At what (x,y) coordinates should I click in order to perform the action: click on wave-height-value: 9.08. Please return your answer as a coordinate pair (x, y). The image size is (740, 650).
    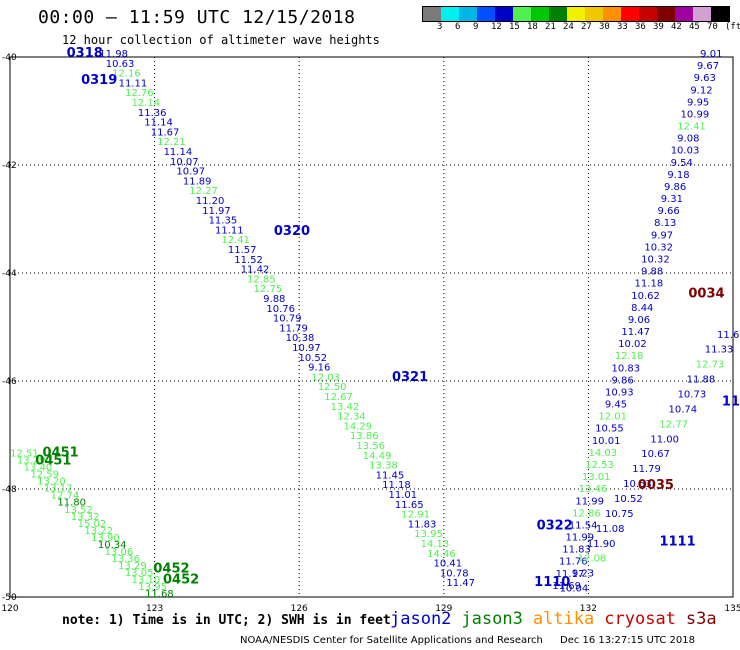
    Looking at the image, I should click on (688, 139).